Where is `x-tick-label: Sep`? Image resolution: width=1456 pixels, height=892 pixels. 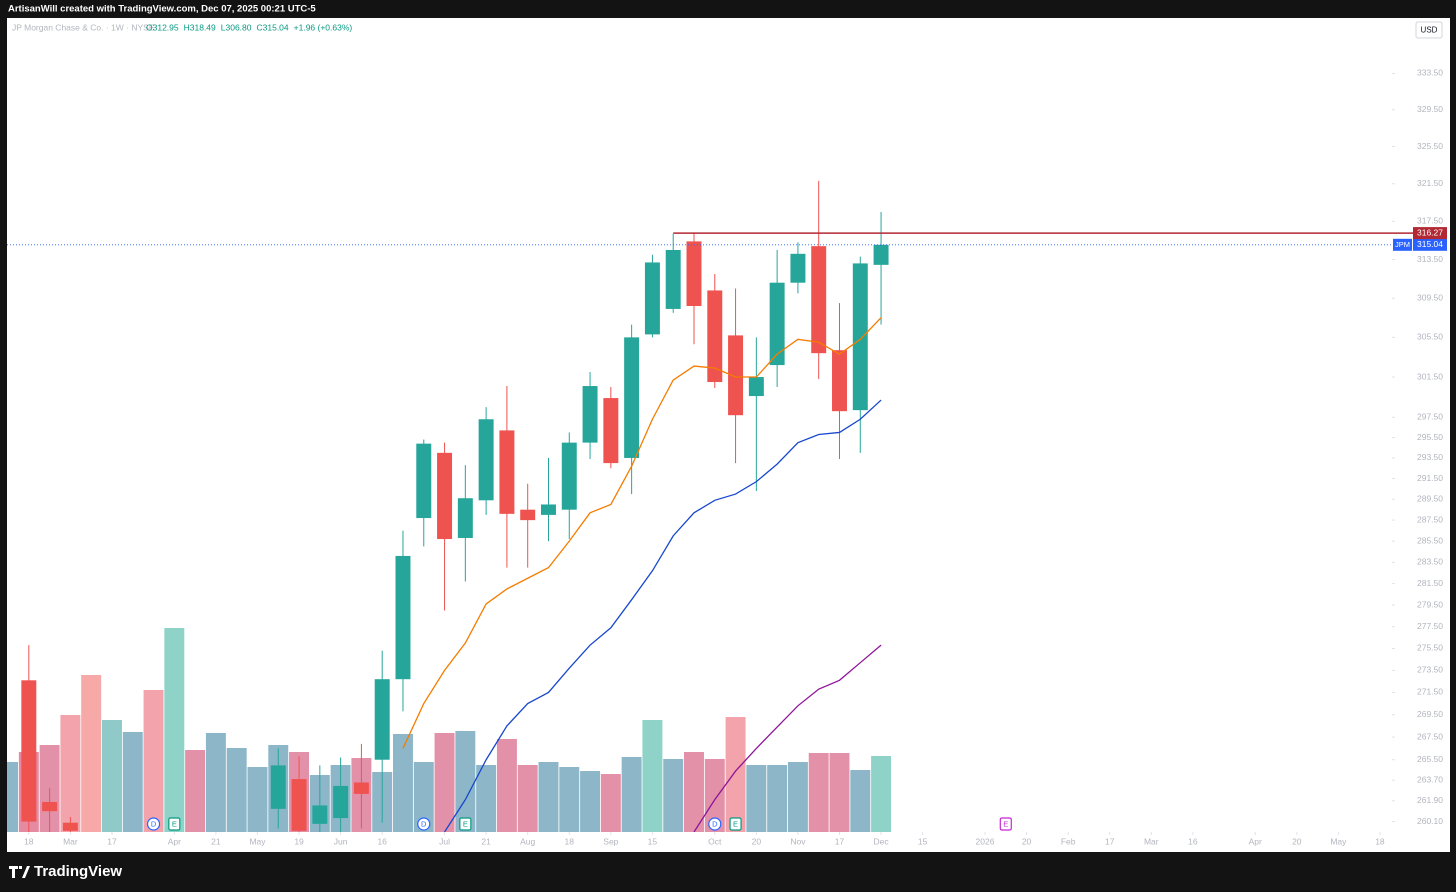 x-tick-label: Sep is located at coordinates (610, 841).